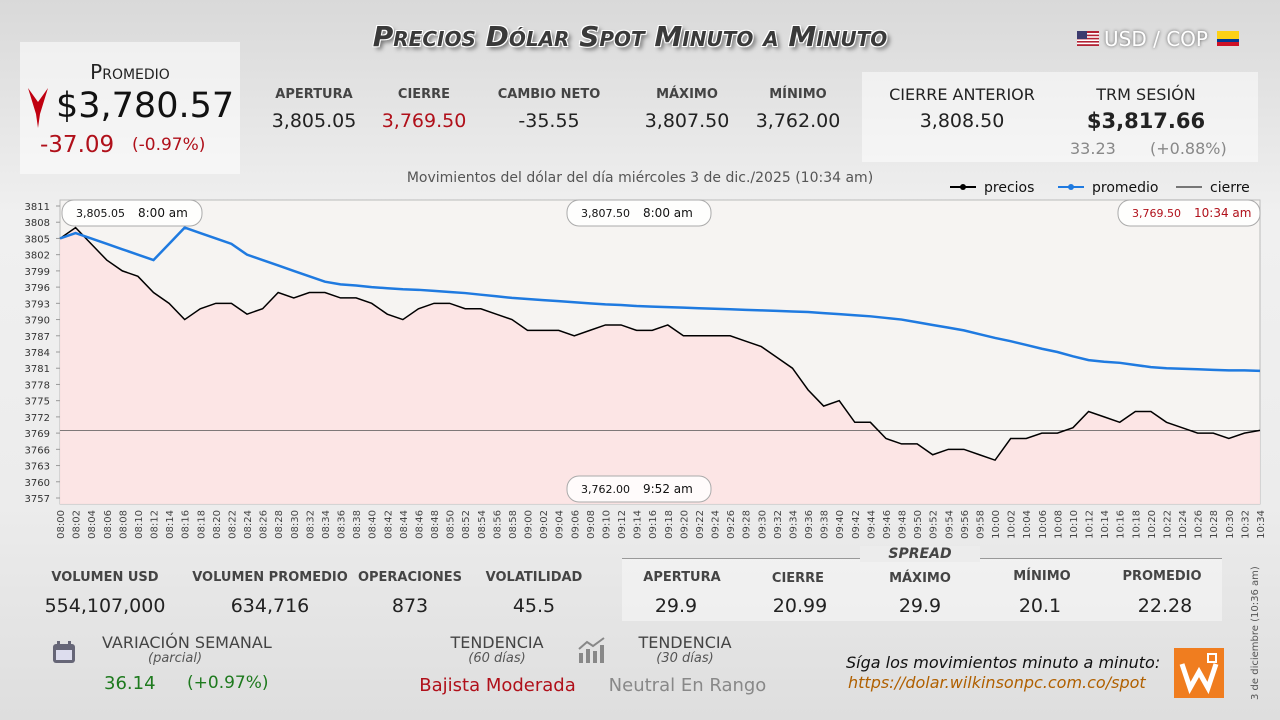  What do you see at coordinates (37, 434) in the screenshot?
I see `y-tick-label: 3769` at bounding box center [37, 434].